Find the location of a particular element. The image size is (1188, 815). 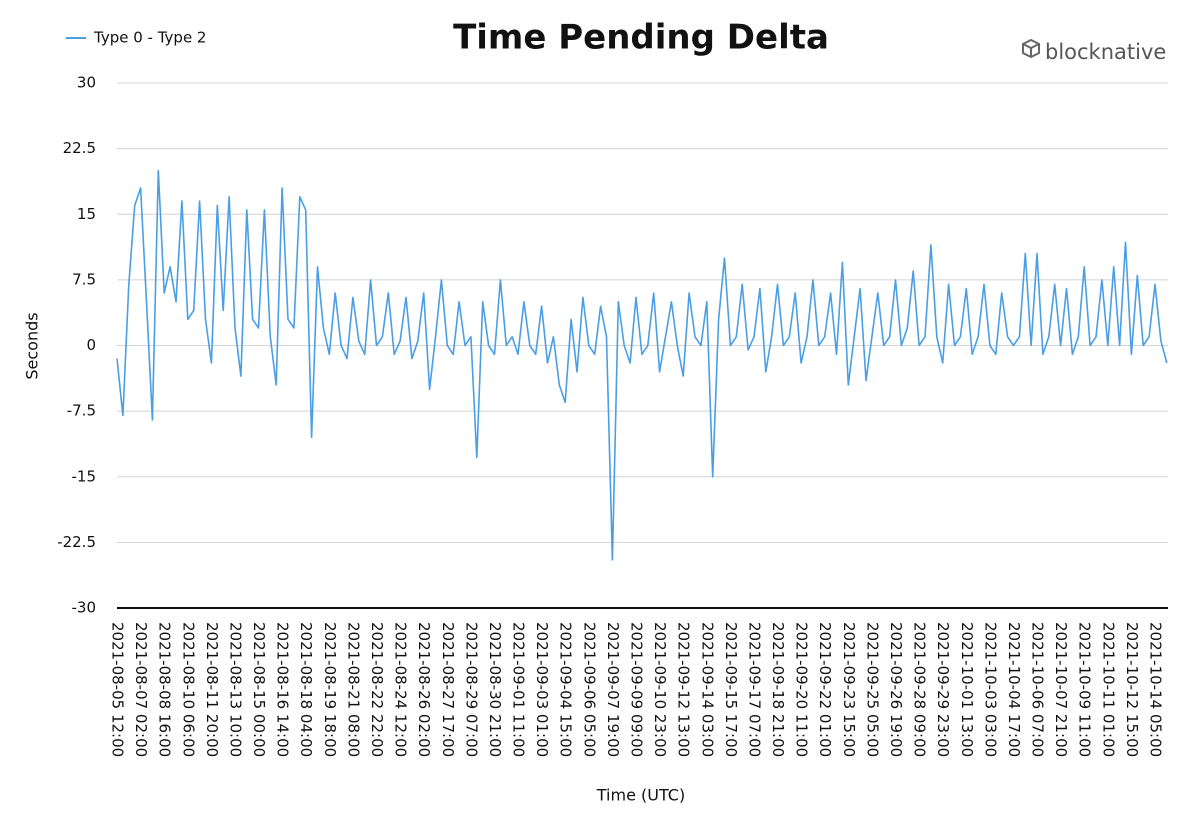

x-tick-label: 2021-09-20 11:00 is located at coordinates (802, 689).